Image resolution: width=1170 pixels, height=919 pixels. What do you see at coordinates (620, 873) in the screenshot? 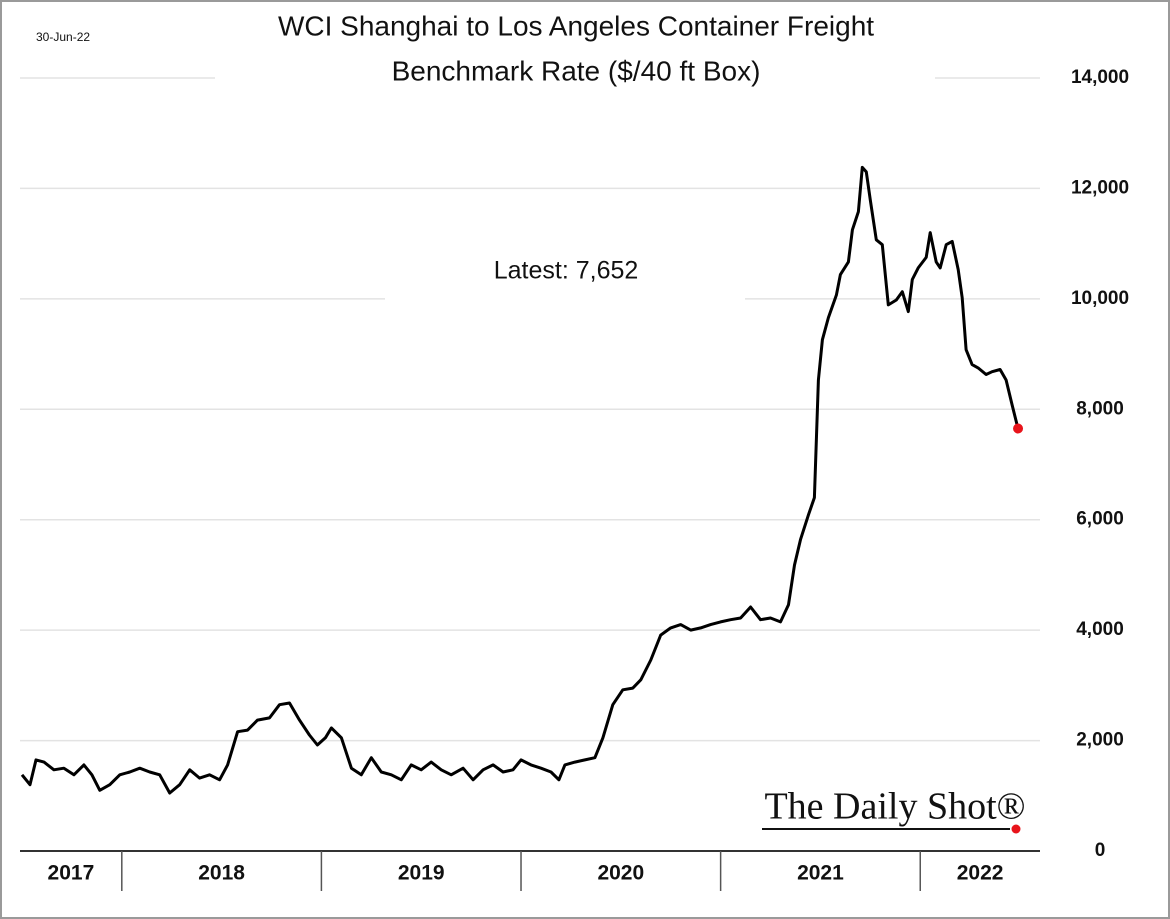
I see `x-tick-label: 2020` at bounding box center [620, 873].